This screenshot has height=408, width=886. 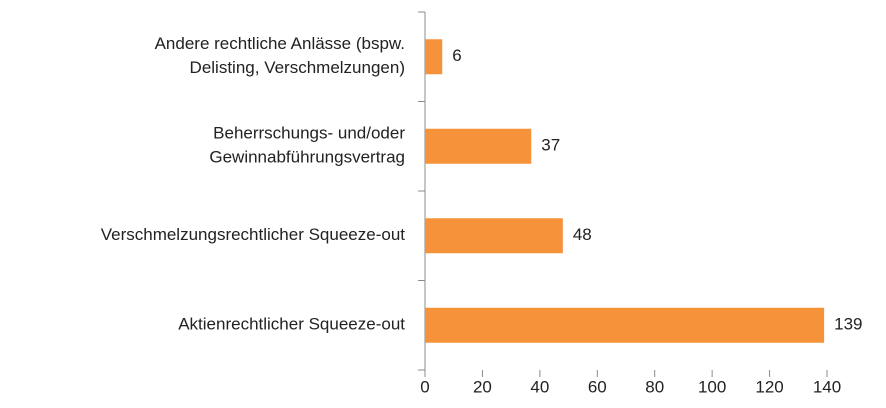 I want to click on y-tick-label: Beherrschungs- und/oder, so click(x=309, y=133).